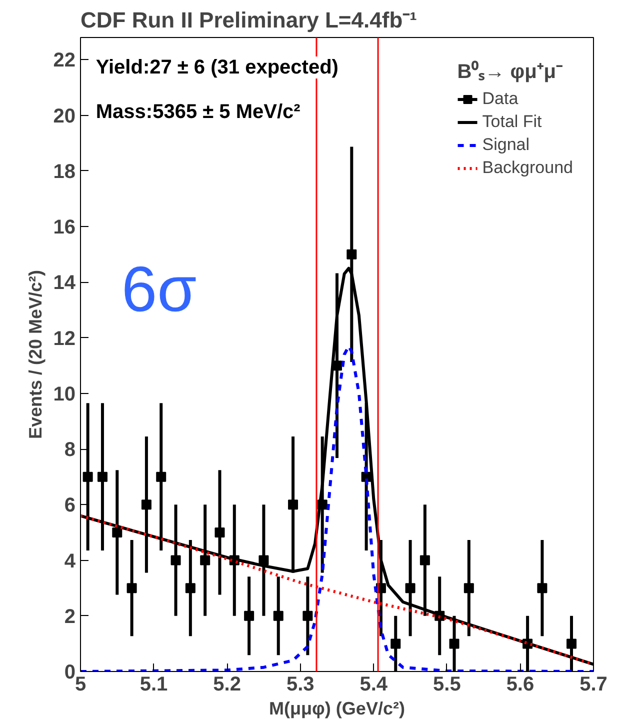 This screenshot has width=623, height=721. What do you see at coordinates (510, 72) in the screenshot?
I see `legend-title: B⁰ₛ→ φμ⁺μ⁻` at bounding box center [510, 72].